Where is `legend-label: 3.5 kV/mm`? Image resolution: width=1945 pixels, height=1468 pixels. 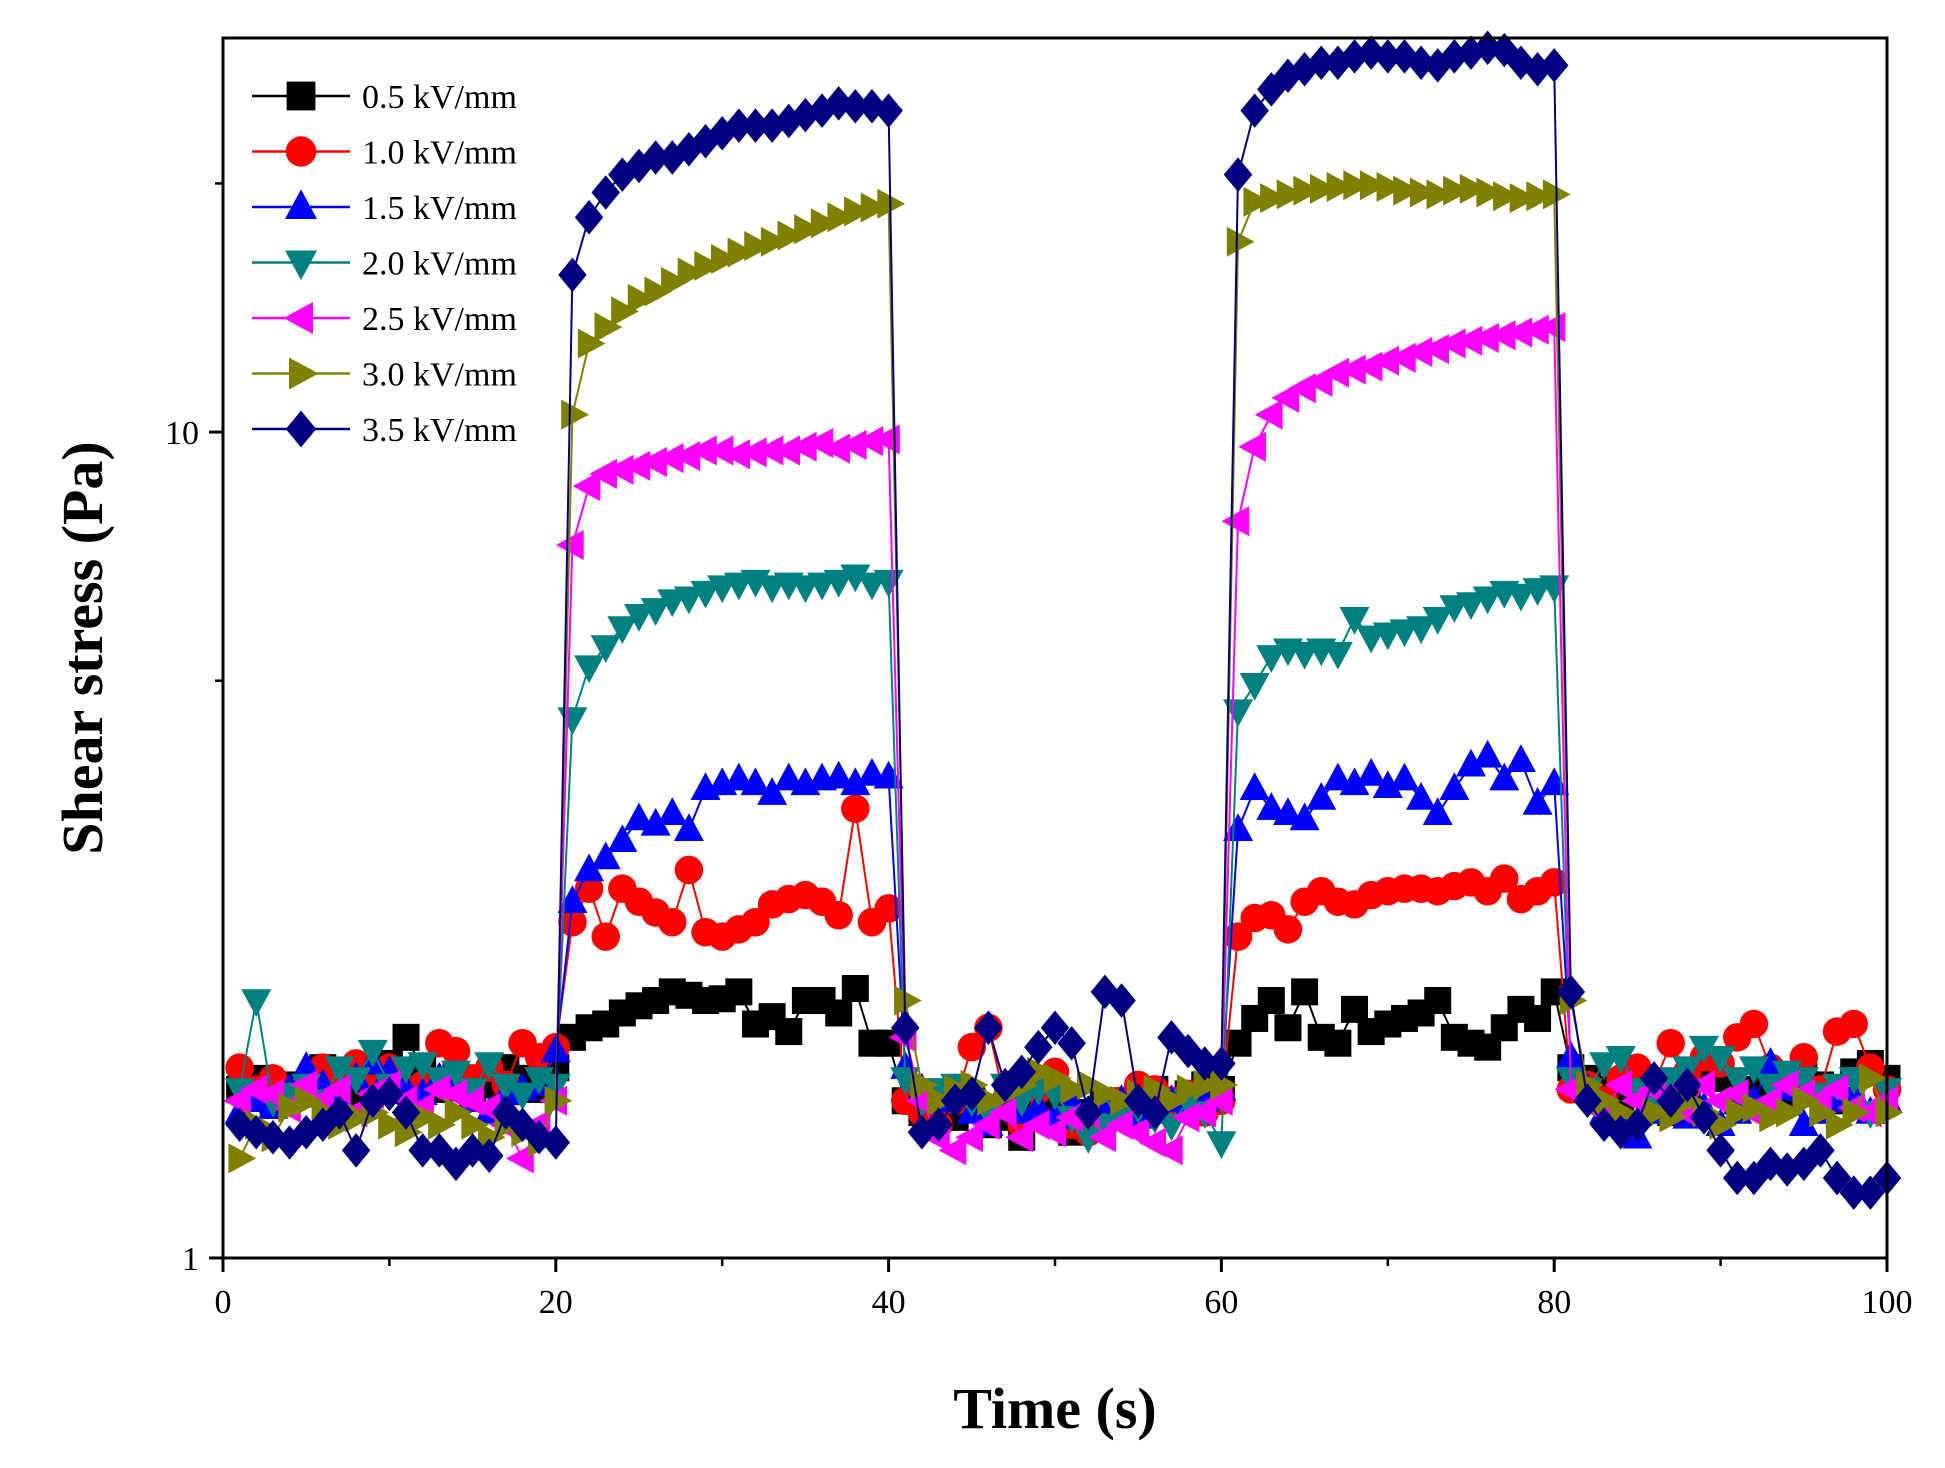
legend-label: 3.5 kV/mm is located at coordinates (439, 430).